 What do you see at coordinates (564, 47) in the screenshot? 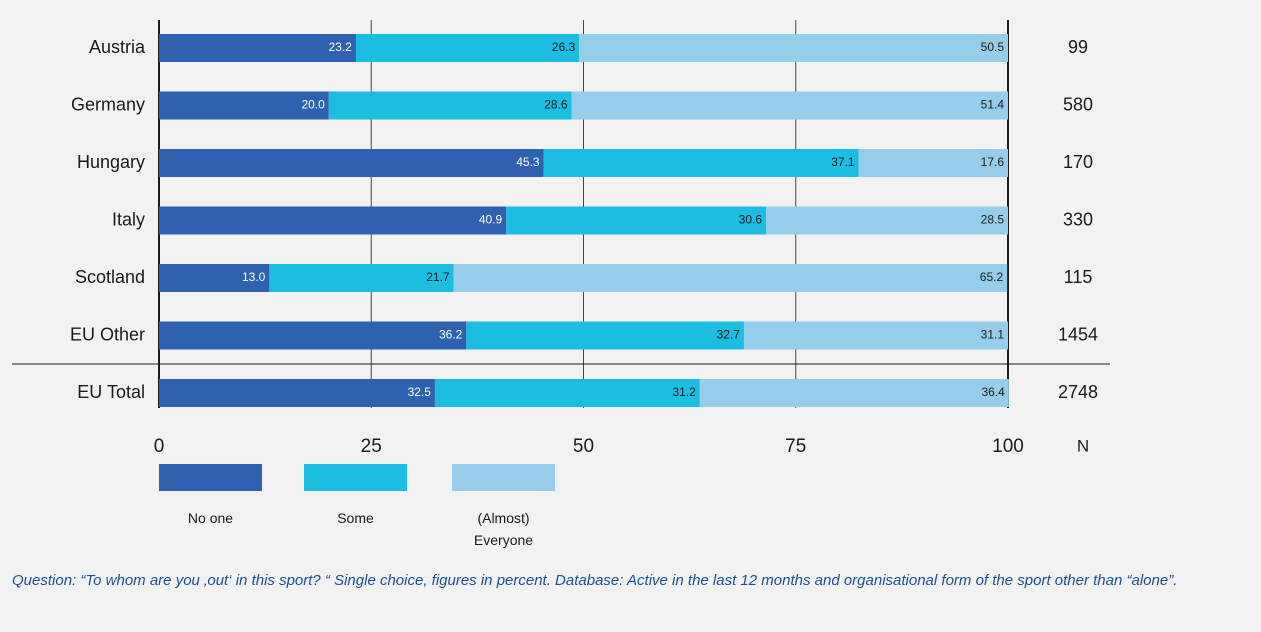
I see `value-label: 26.3` at bounding box center [564, 47].